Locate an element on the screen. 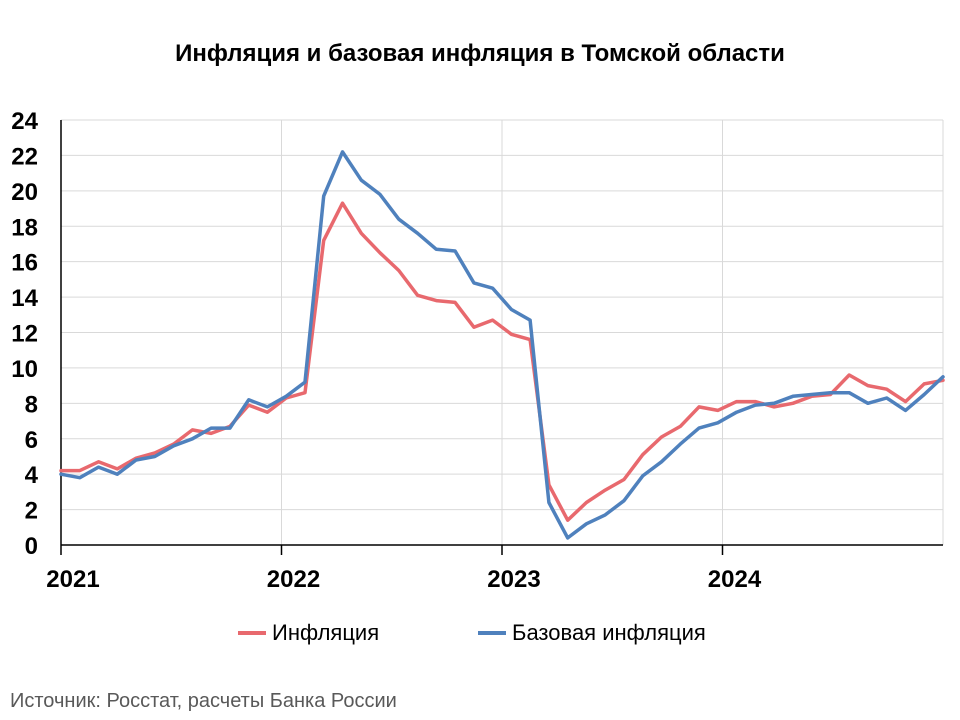 The height and width of the screenshot is (720, 960). y-tick-label: 2 is located at coordinates (31, 511).